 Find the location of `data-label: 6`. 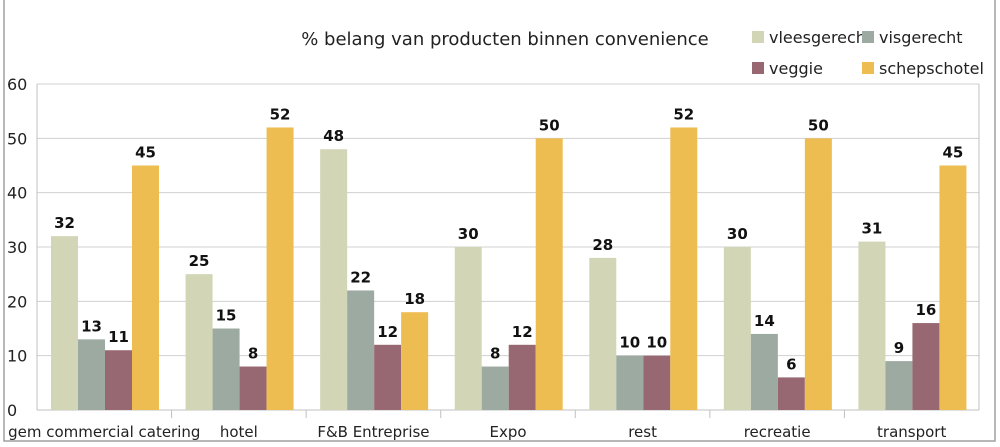

data-label: 6 is located at coordinates (791, 364).